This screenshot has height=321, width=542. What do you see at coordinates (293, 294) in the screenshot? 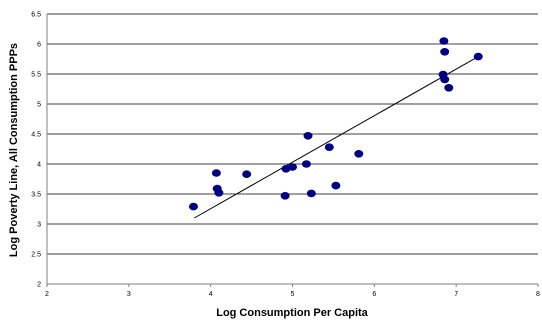
I see `x-tick-label: 5` at bounding box center [293, 294].